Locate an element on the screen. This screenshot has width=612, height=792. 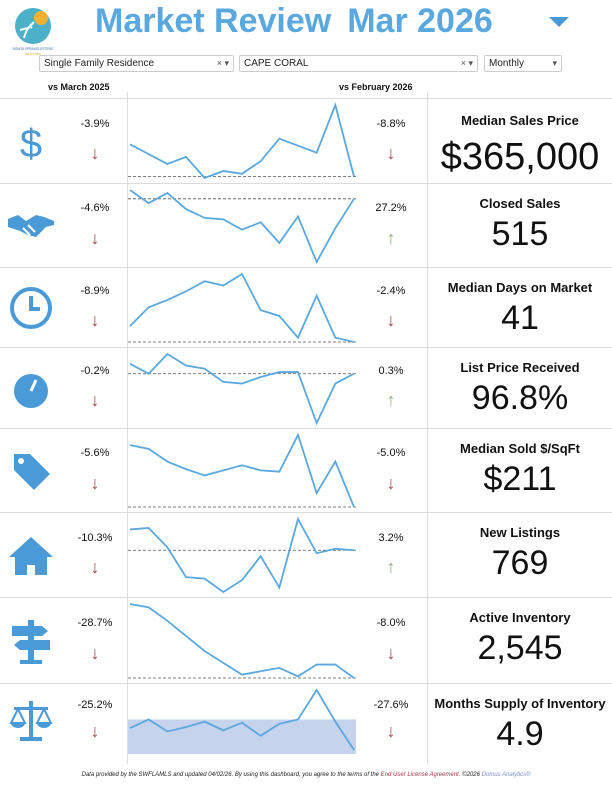
metric-value: 96.8% is located at coordinates (520, 398).